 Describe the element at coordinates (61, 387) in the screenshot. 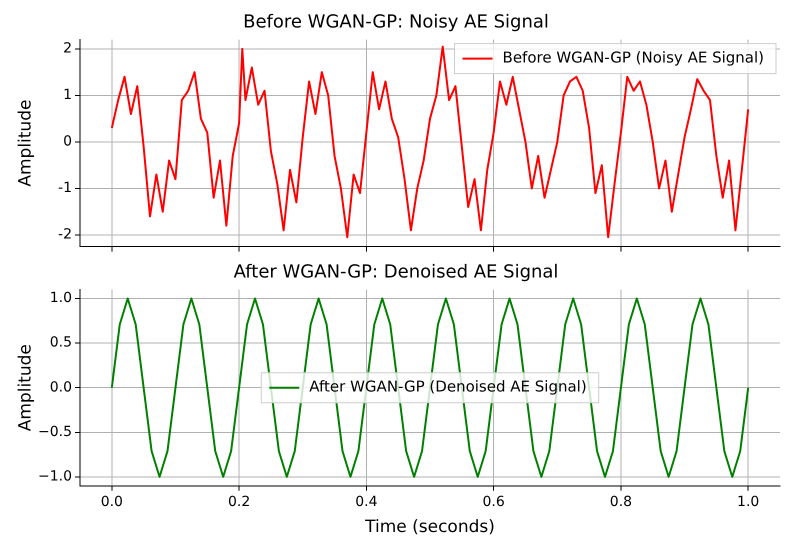

I see `y-tick-label: 0.0` at that location.